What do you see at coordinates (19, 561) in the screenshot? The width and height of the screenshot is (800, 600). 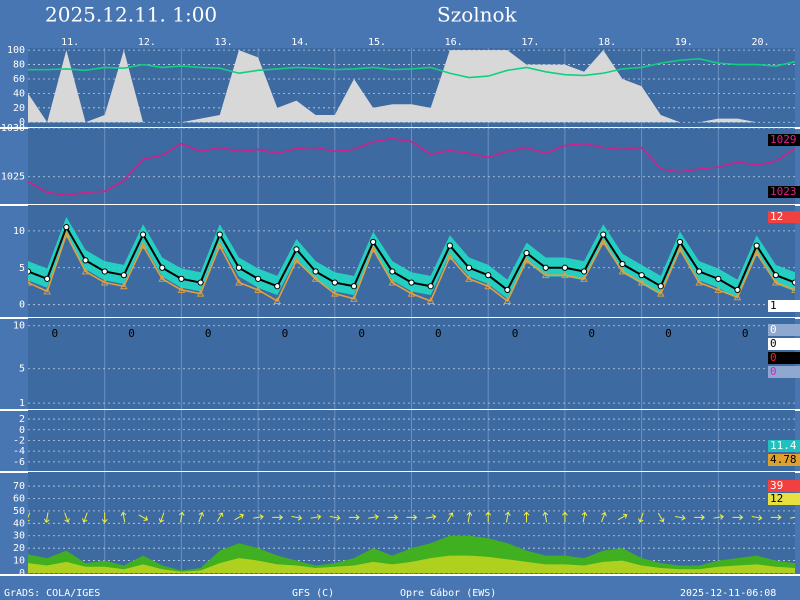 I see `y-tick-label: 10` at bounding box center [19, 561].